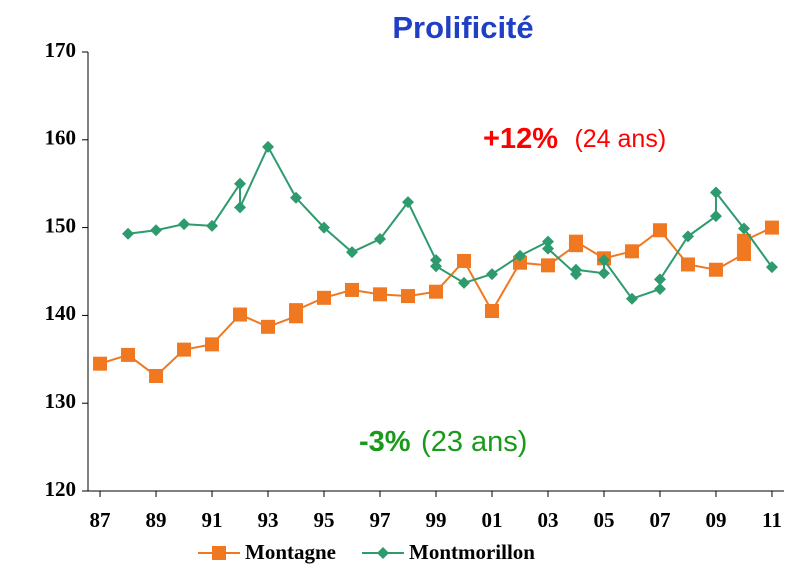 This screenshot has height=569, width=788. What do you see at coordinates (474, 442) in the screenshot?
I see `annotation-text: (23 ans)` at bounding box center [474, 442].